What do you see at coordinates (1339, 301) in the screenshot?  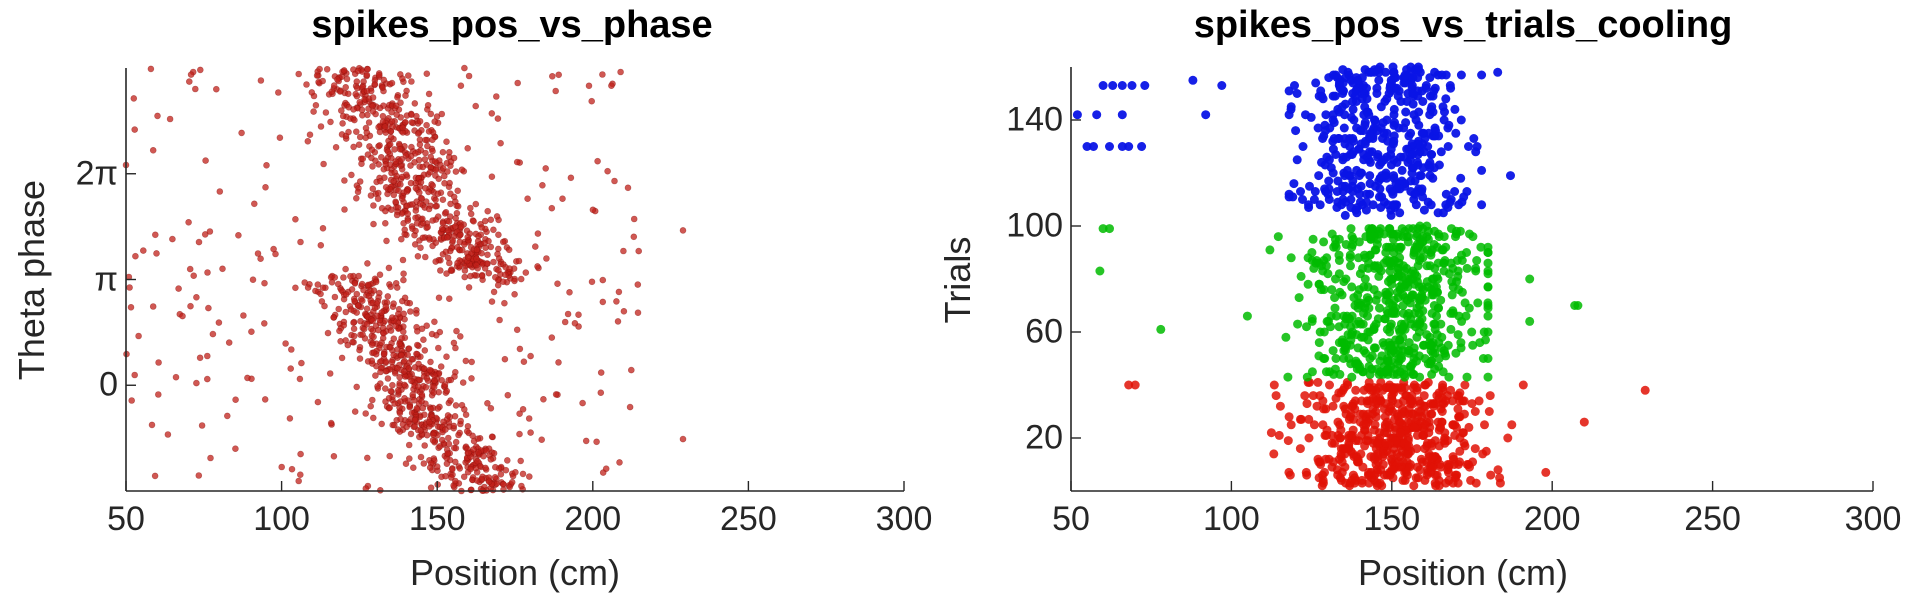 I see `series-cooling-points` at bounding box center [1339, 301].